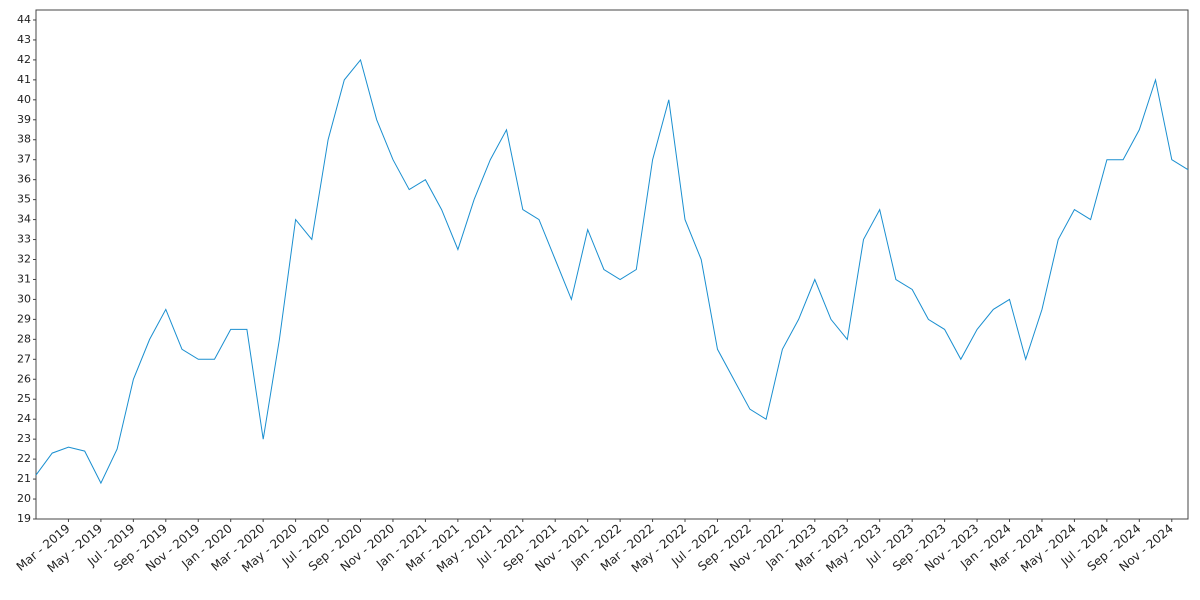 This screenshot has height=600, width=1200. What do you see at coordinates (24, 418) in the screenshot?
I see `y-tick-label: 24` at bounding box center [24, 418].